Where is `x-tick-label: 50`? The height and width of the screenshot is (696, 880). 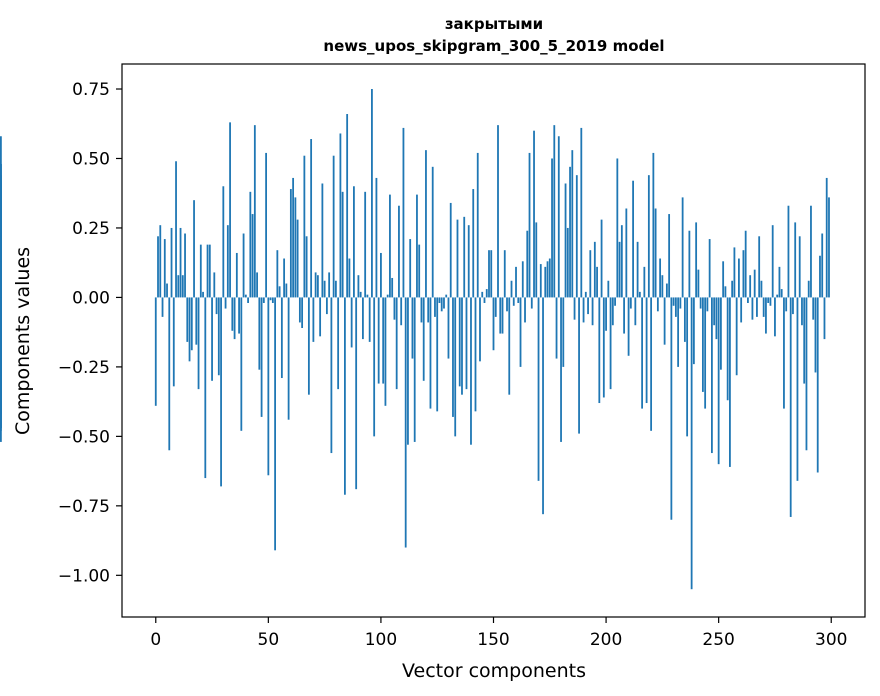 x-tick-label: 50 is located at coordinates (269, 640).